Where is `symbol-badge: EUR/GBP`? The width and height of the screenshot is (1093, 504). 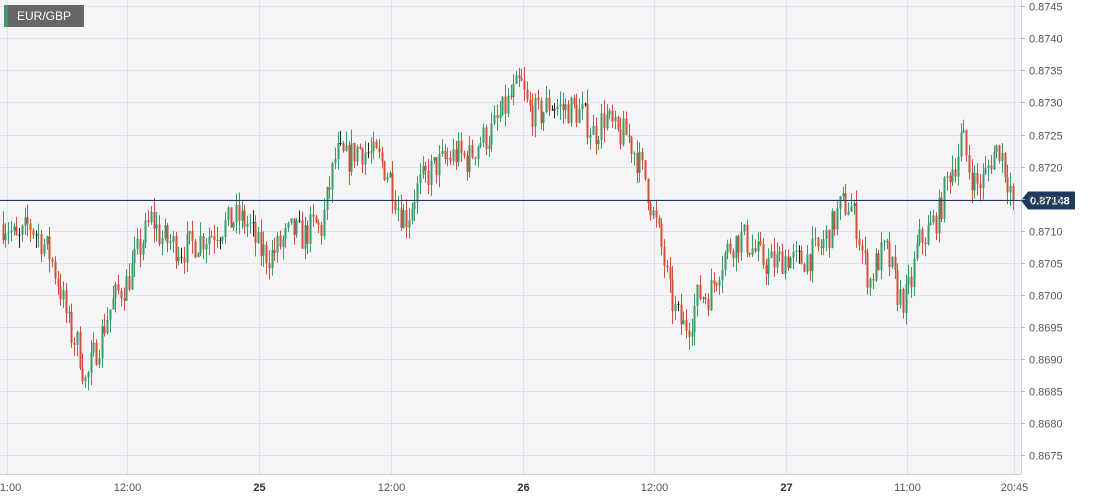
symbol-badge: EUR/GBP is located at coordinates (44, 16).